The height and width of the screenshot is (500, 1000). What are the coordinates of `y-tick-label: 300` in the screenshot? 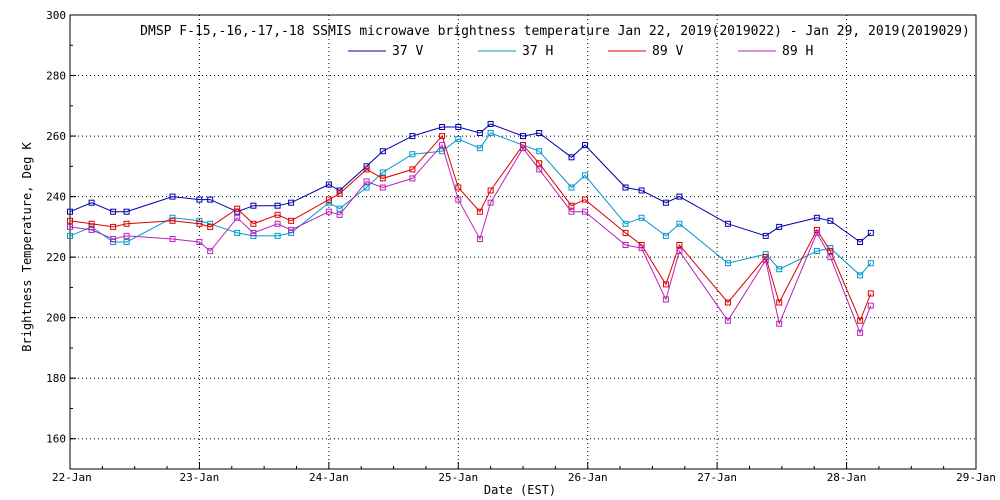 It's located at (56, 15).